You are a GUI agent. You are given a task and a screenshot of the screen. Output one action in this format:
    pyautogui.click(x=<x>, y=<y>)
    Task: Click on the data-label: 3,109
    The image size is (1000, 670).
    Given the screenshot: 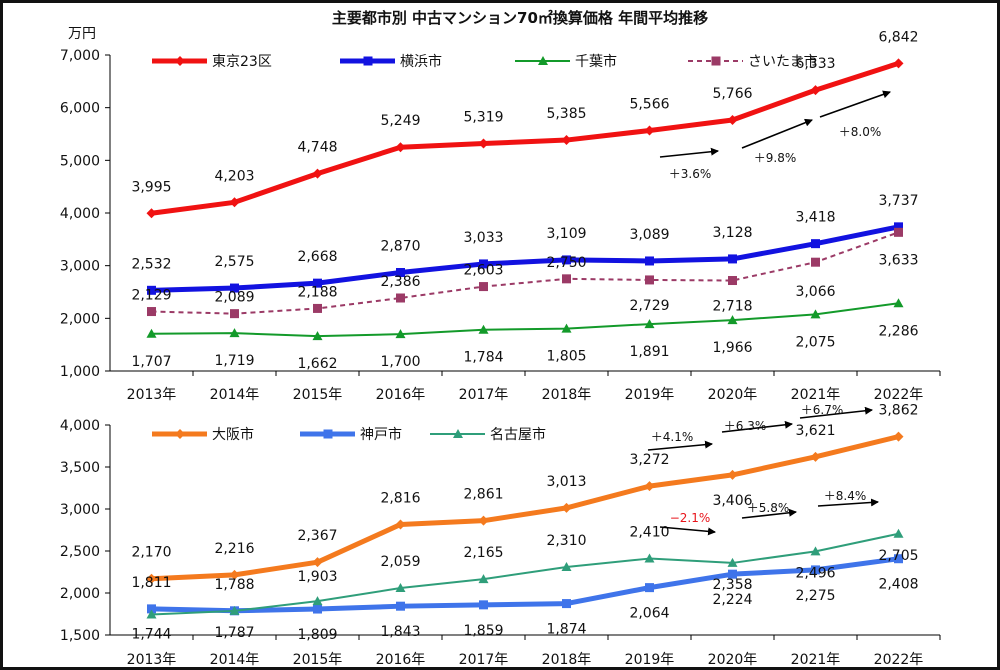 What is the action you would take?
    pyautogui.click(x=566, y=234)
    